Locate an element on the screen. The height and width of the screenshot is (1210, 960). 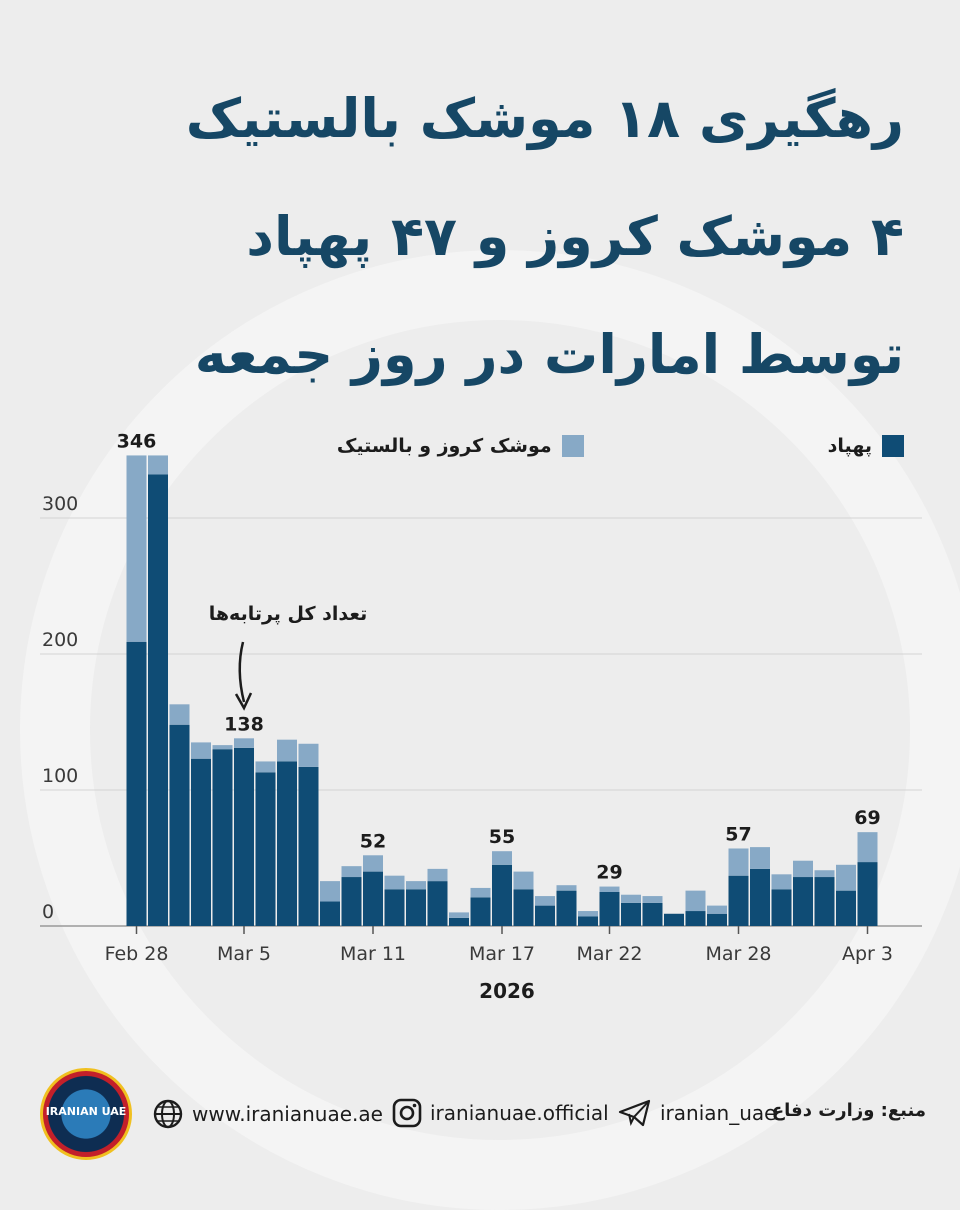
legend-item-drones: پهپاد is located at coordinates (866, 446).